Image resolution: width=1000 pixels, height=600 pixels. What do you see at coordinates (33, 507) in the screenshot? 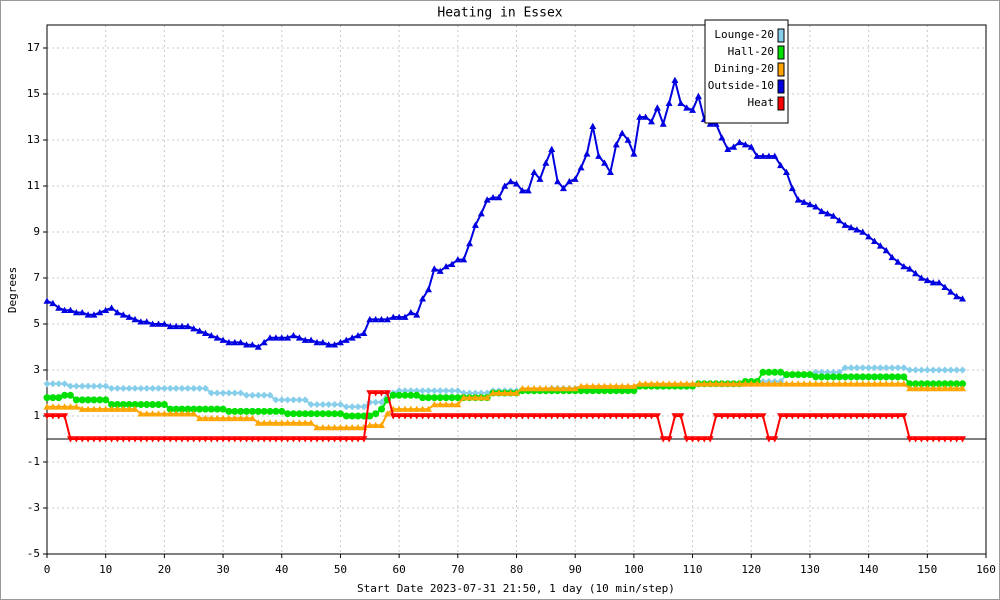
I see `y-tick-label: -3` at bounding box center [33, 507].